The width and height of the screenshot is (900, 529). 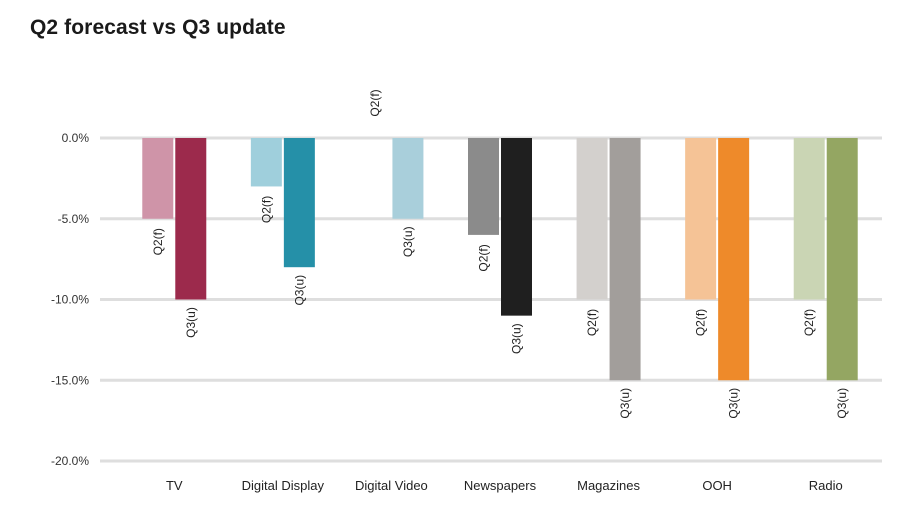 What do you see at coordinates (76, 138) in the screenshot?
I see `y-tick-label: 0.0%` at bounding box center [76, 138].